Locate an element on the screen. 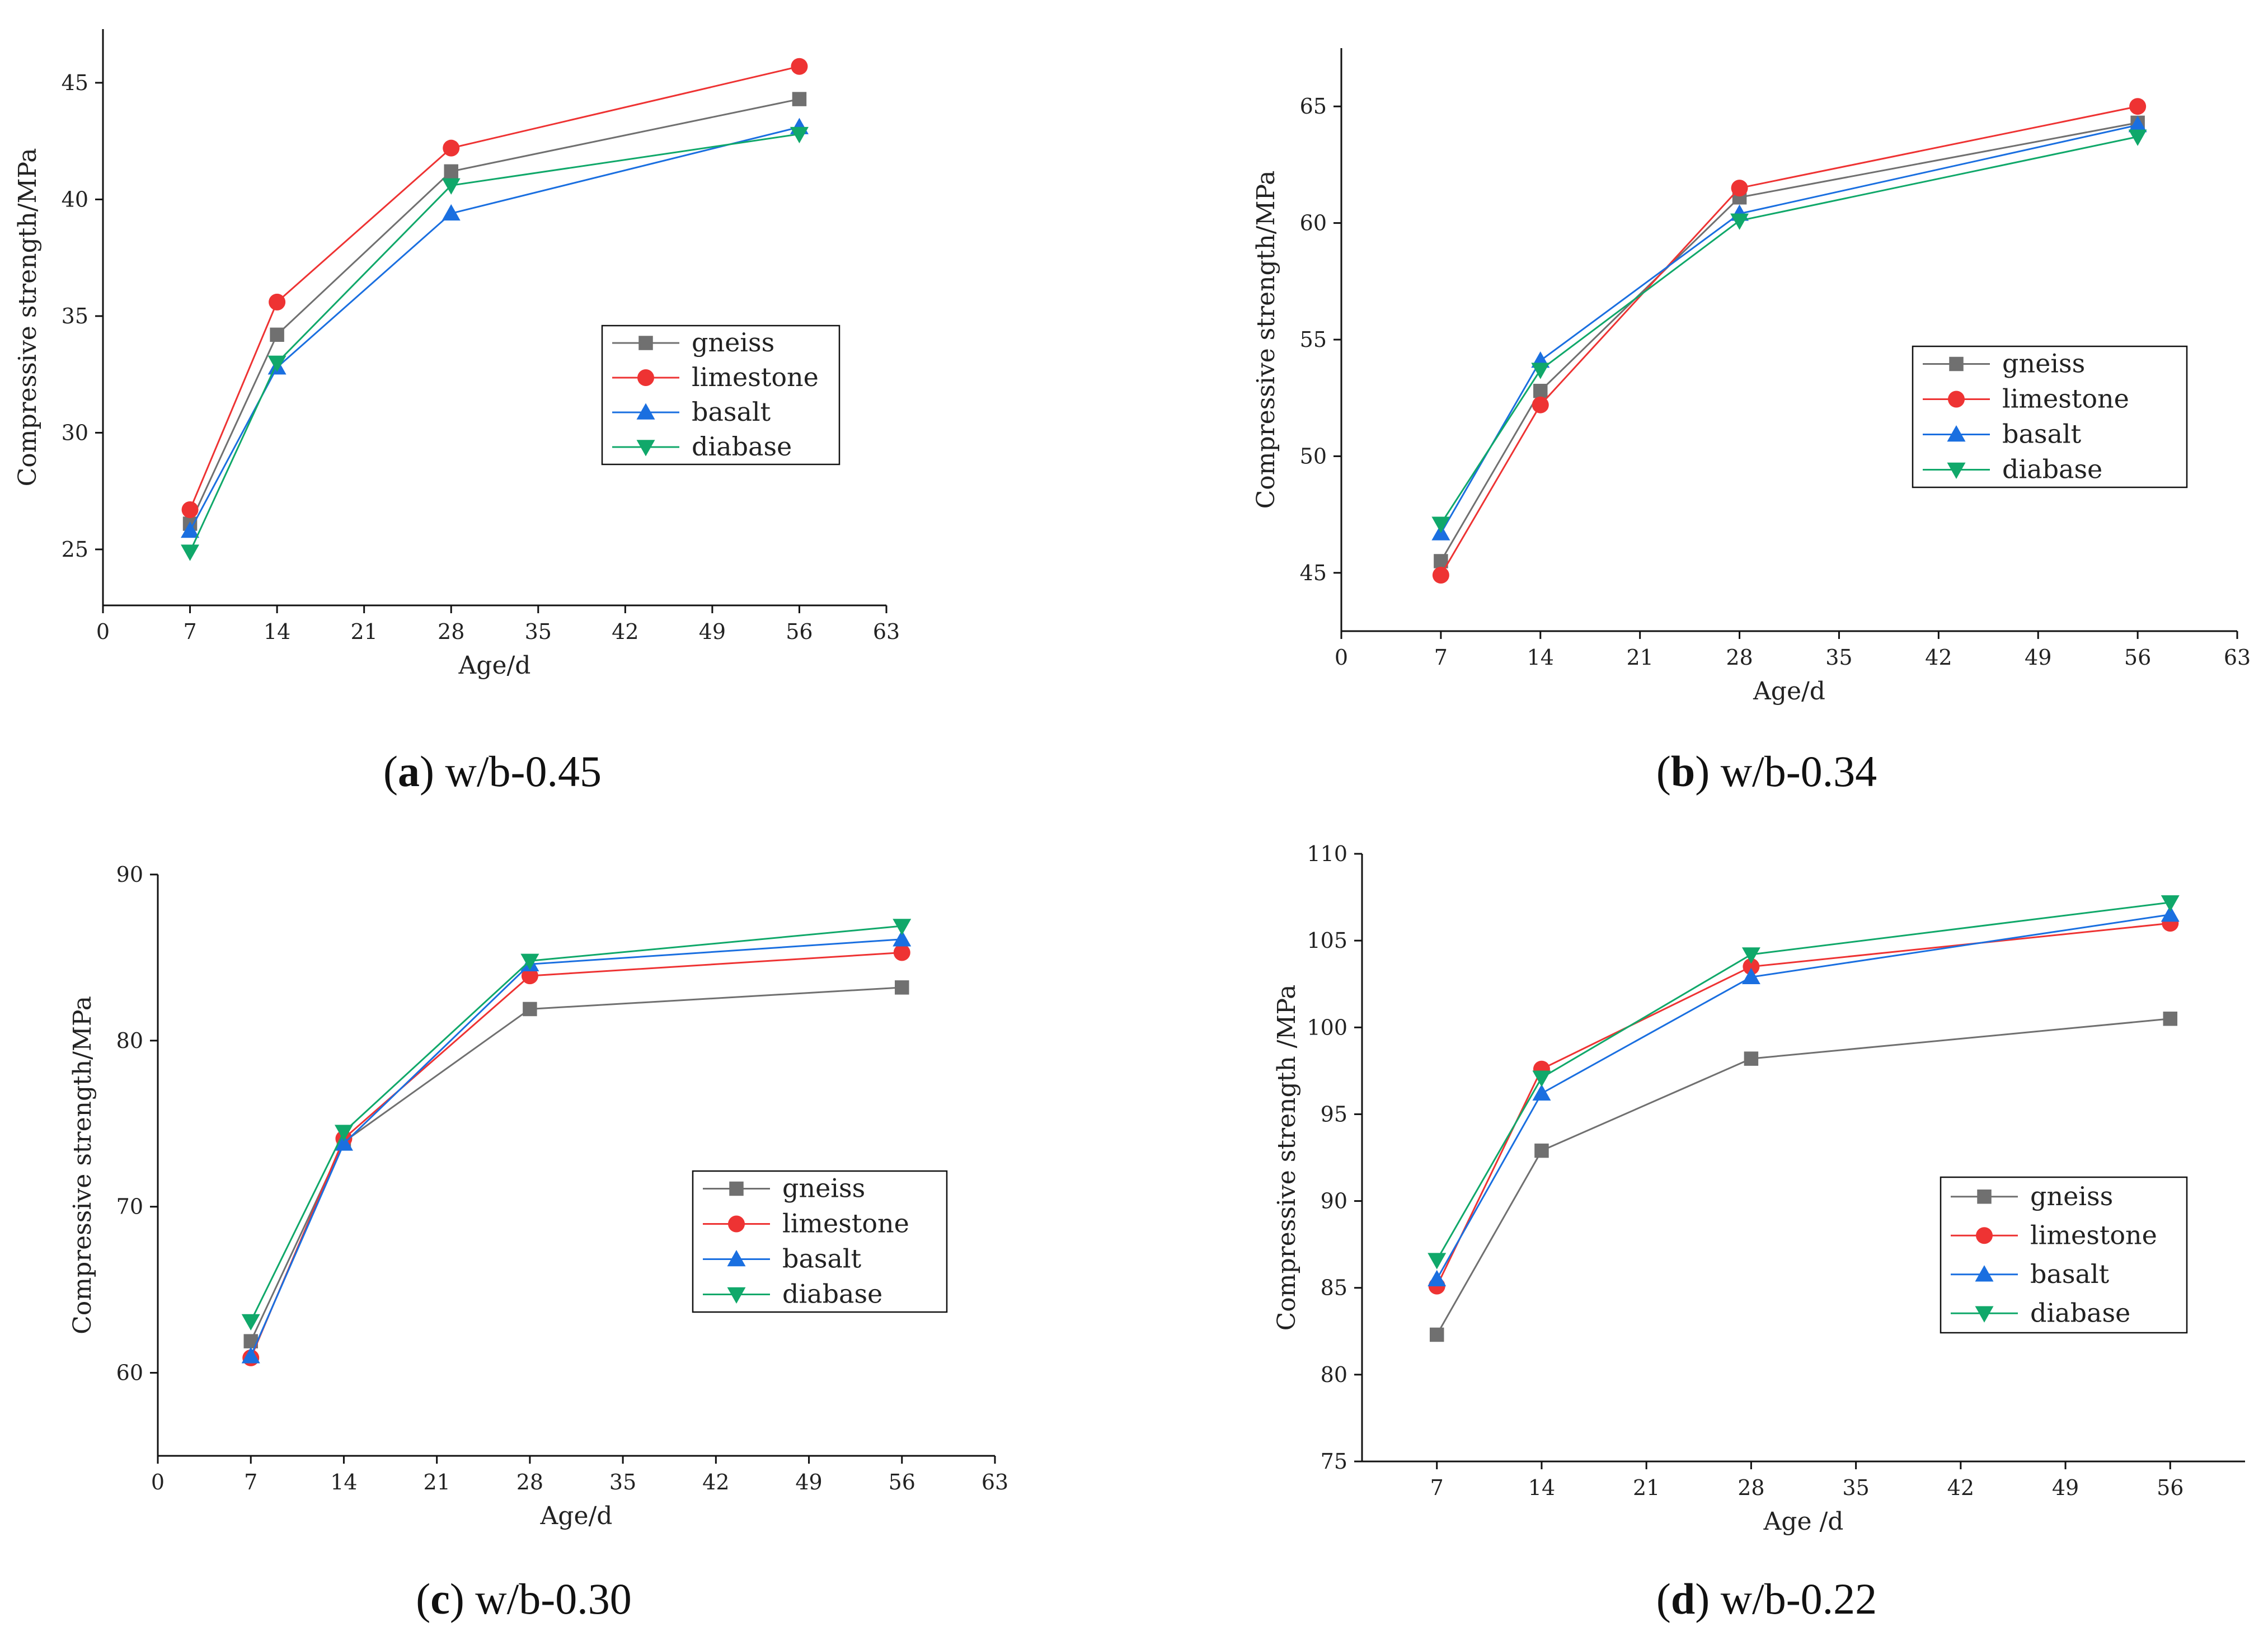 This screenshot has width=2268, height=1636. series-line-limestone is located at coordinates (494, 287).